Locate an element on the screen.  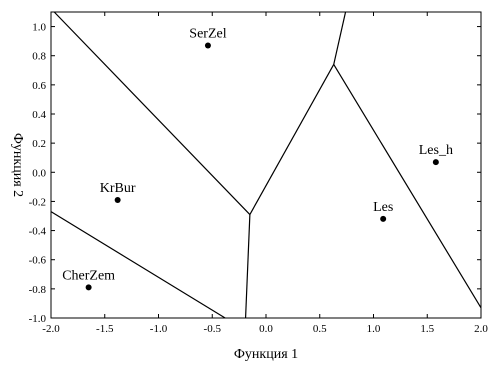
x-tick-label: 0.5 is located at coordinates (320, 329).